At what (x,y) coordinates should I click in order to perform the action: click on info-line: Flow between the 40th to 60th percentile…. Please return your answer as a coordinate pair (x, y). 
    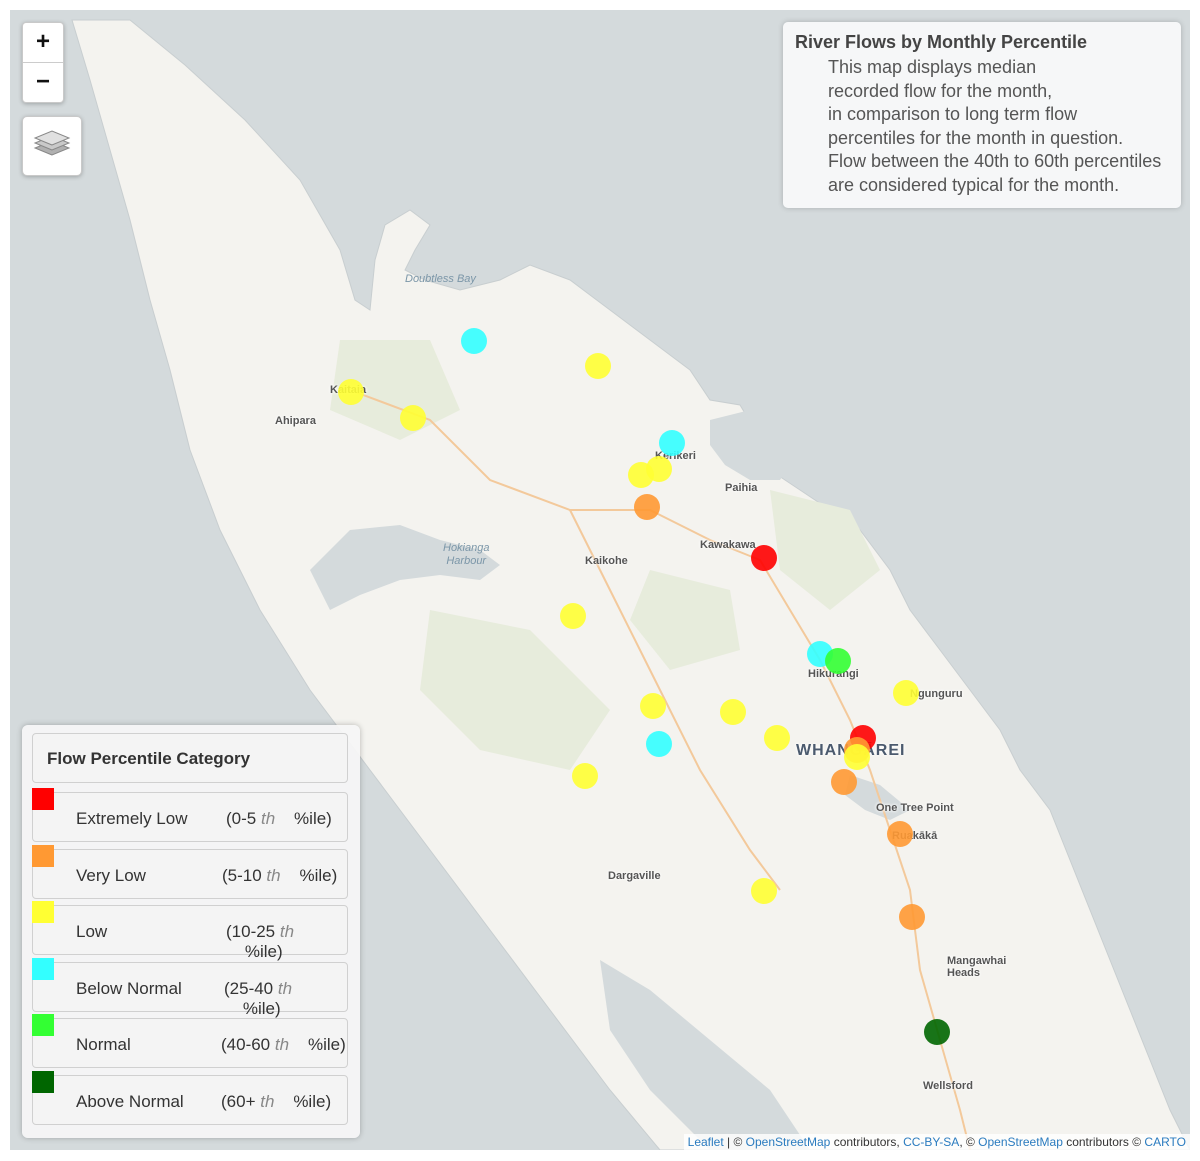
    Looking at the image, I should click on (995, 161).